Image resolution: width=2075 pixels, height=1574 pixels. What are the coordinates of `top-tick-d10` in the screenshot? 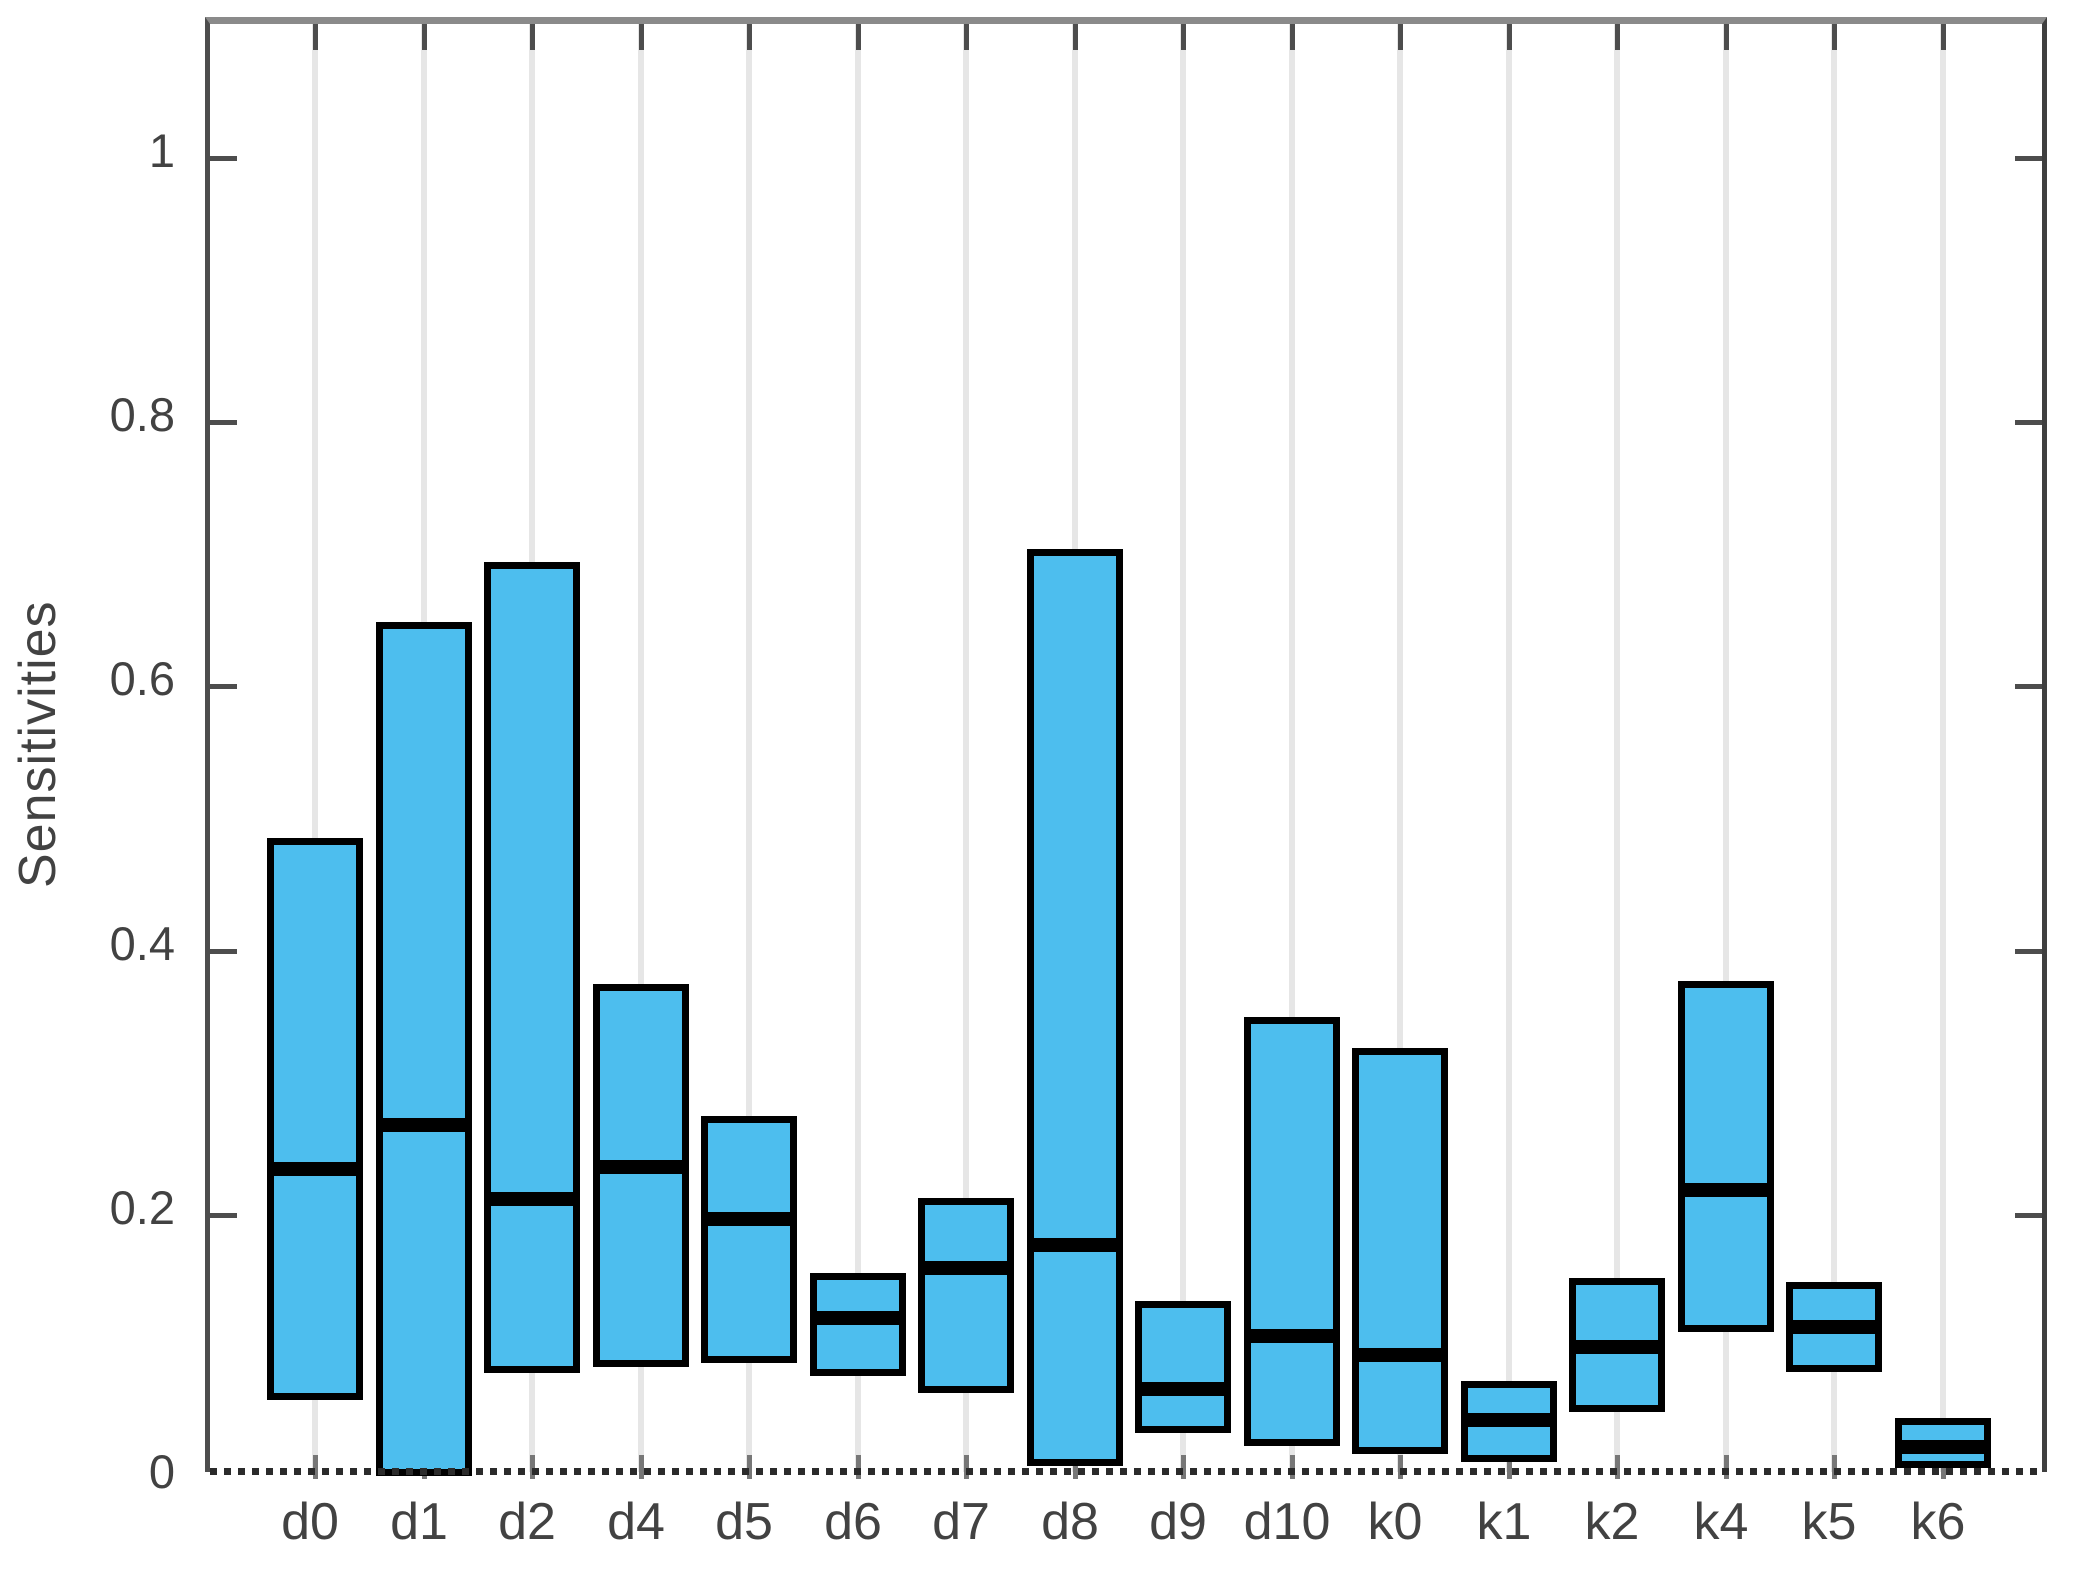 It's located at (1292, 37).